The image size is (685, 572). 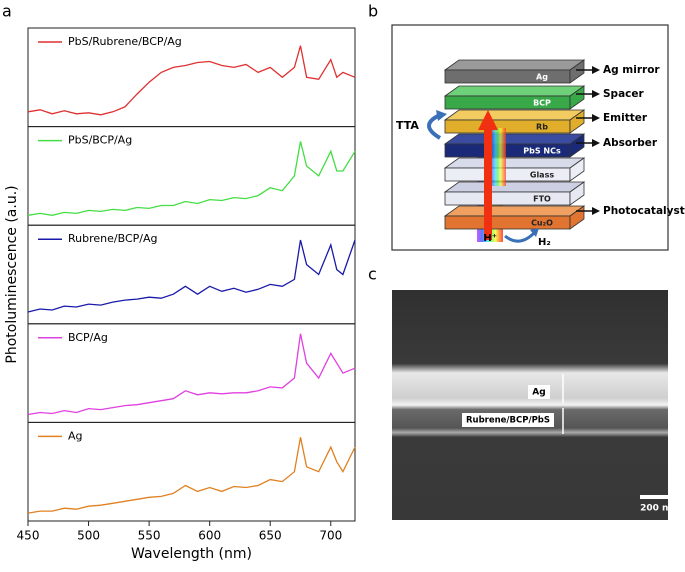 What do you see at coordinates (270, 536) in the screenshot?
I see `x-tick-label: 650` at bounding box center [270, 536].